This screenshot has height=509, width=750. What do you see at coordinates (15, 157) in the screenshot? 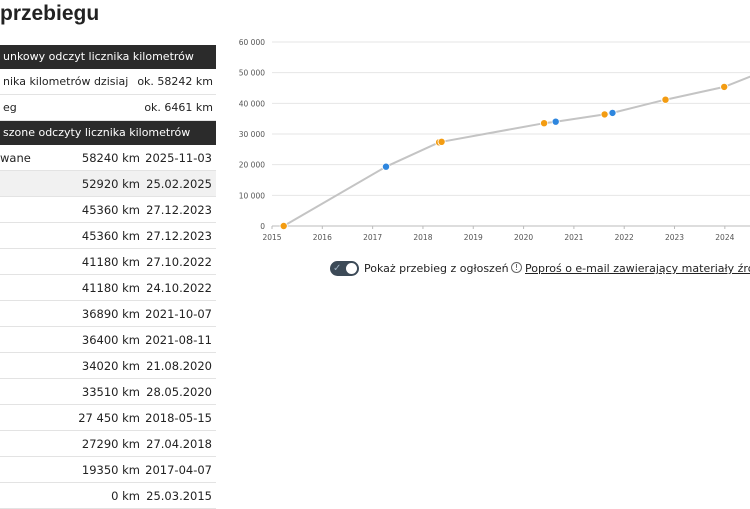
I see `reading-source: wane` at bounding box center [15, 157].